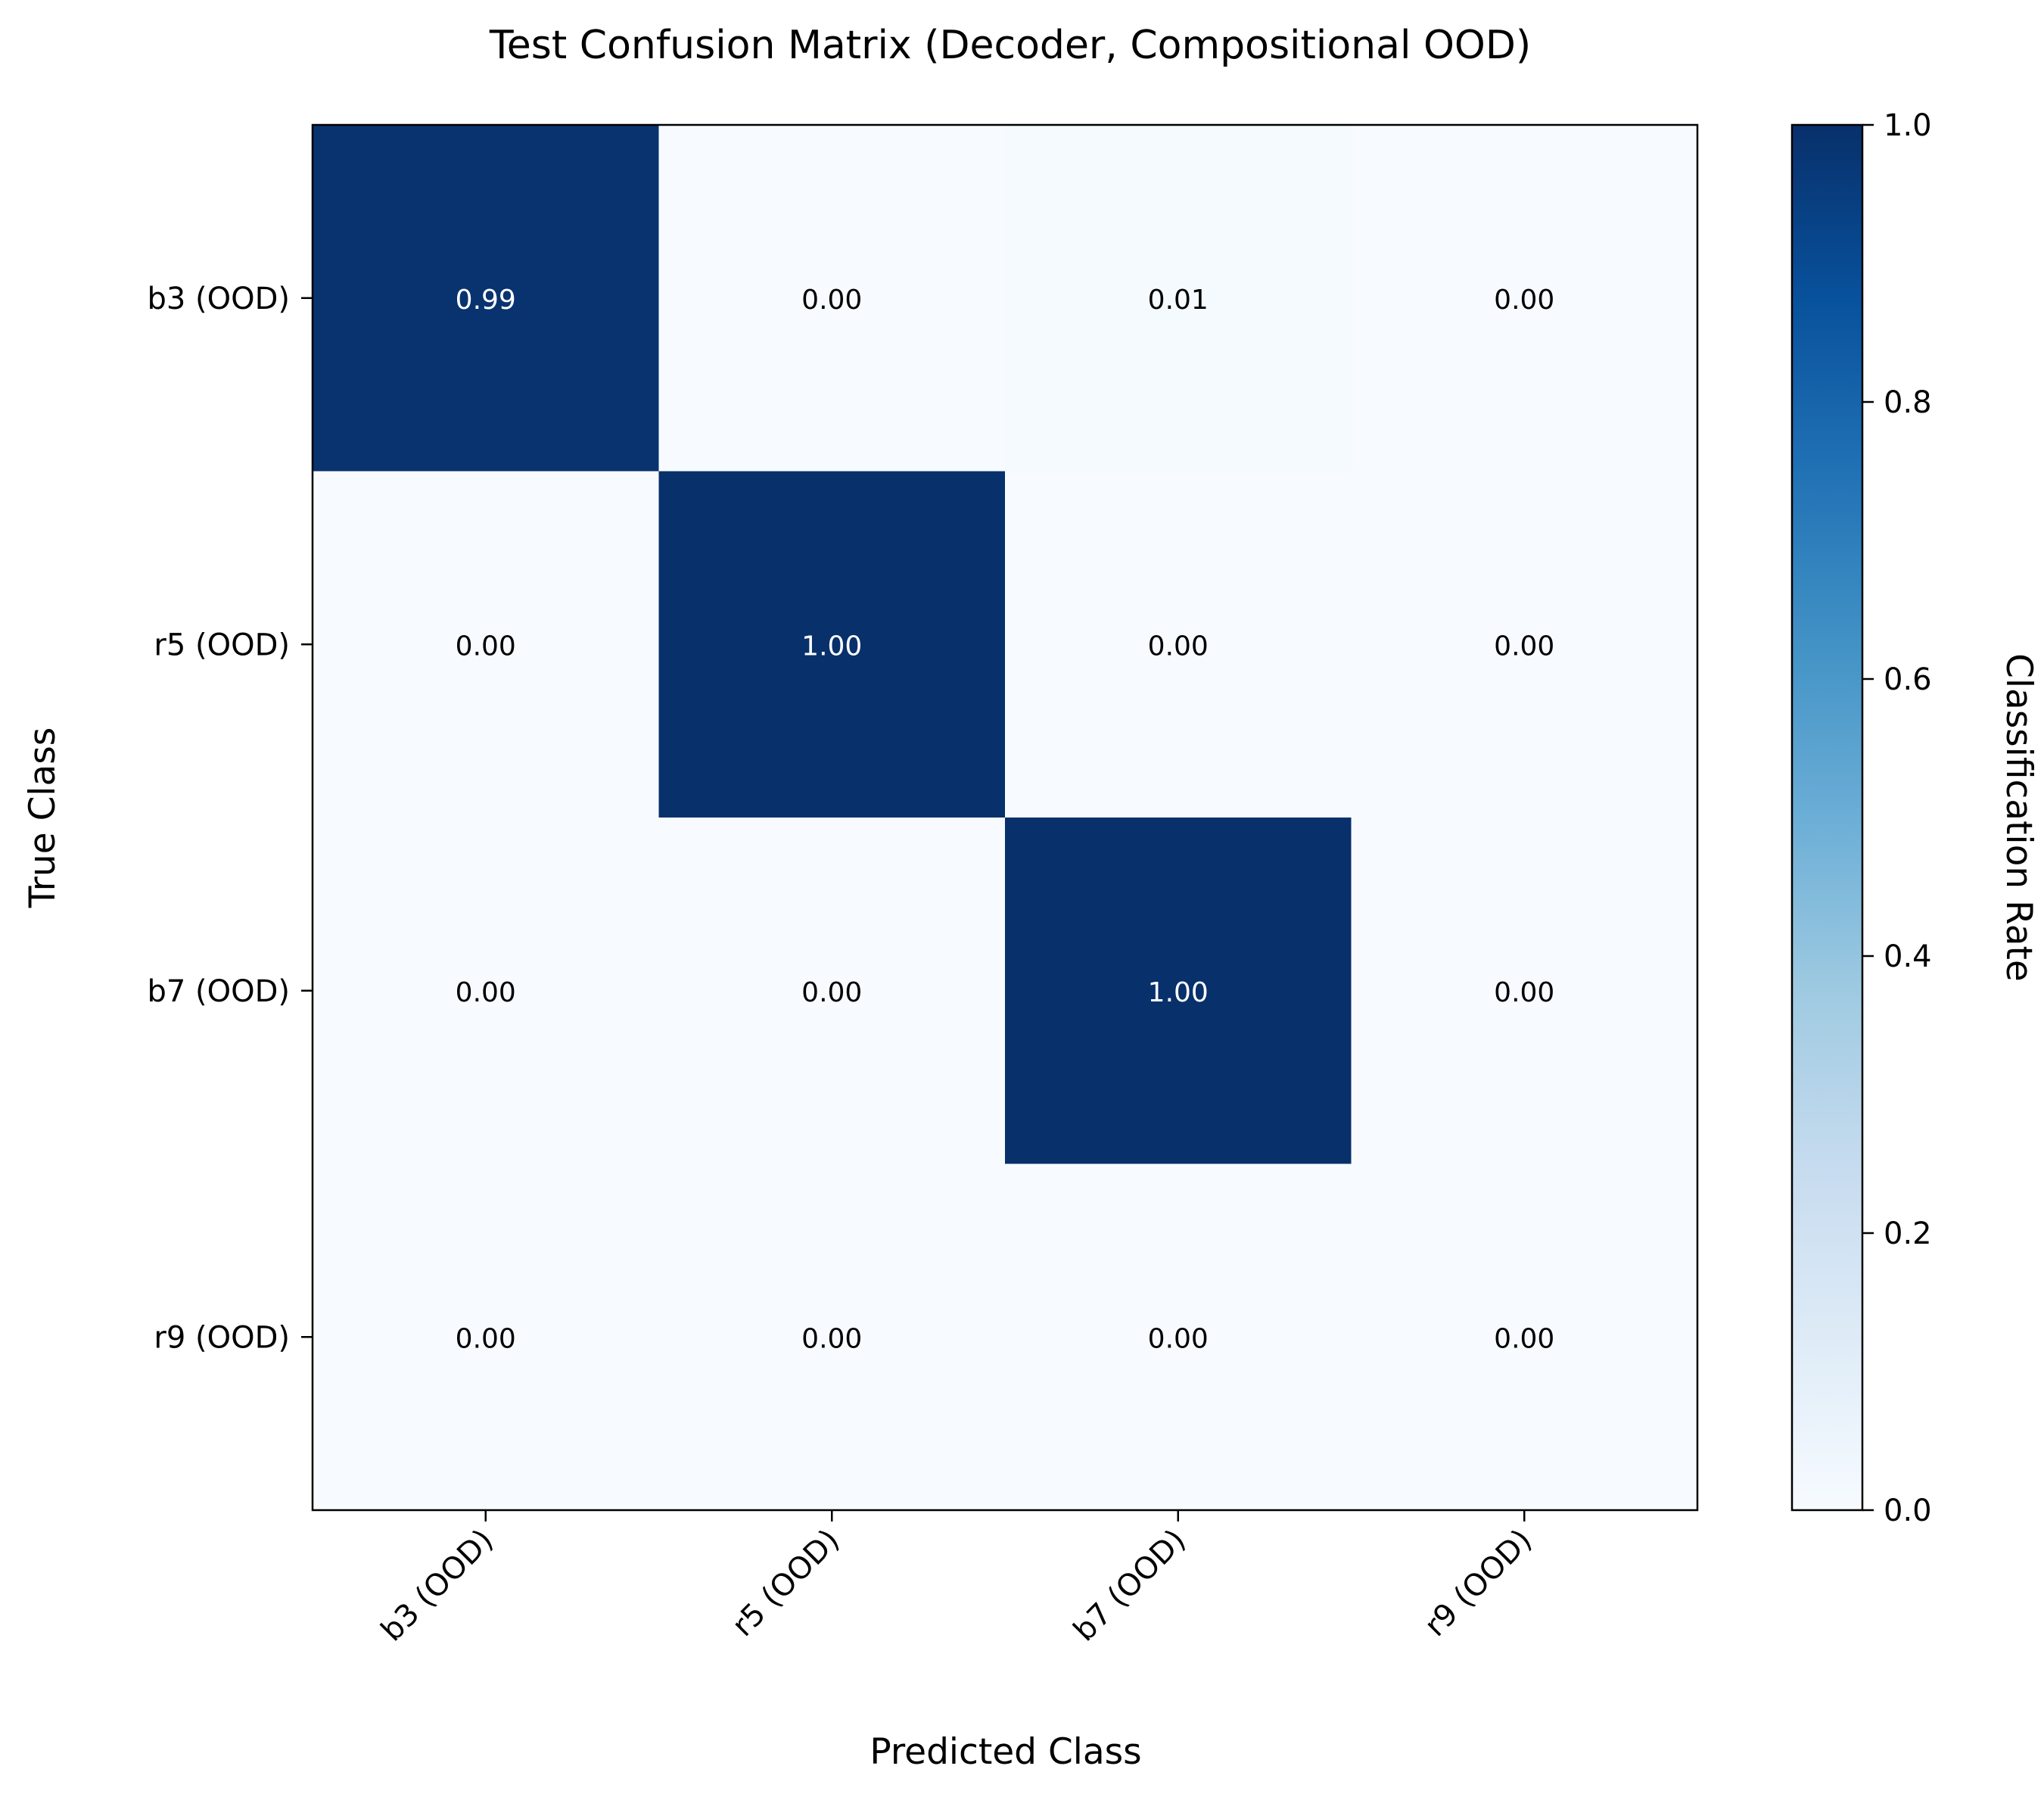 The height and width of the screenshot is (1794, 2044). Describe the element at coordinates (956, 1579) in the screenshot. I see `x-axis-ticks: b3 (OOD) r5 (OOD) b7 (OOD) r9 (OOD)` at that location.